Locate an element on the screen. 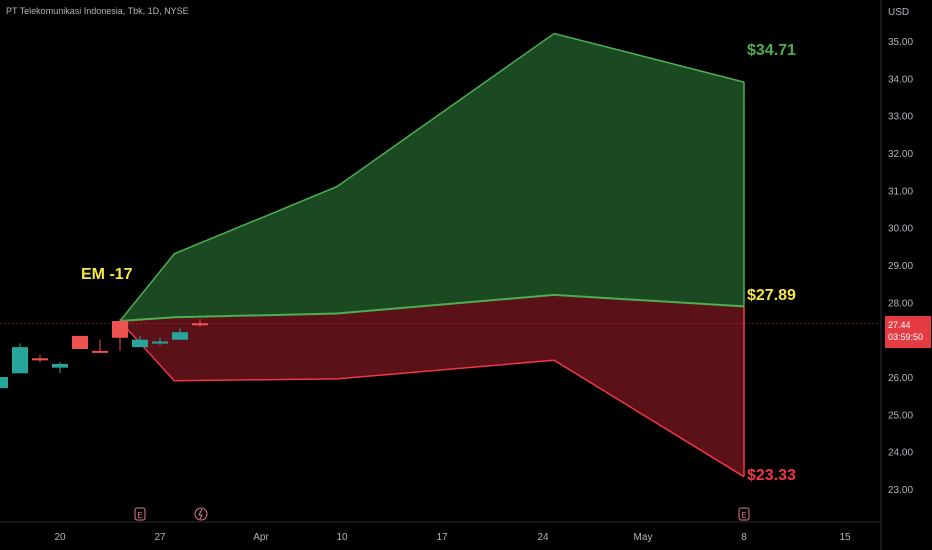 The height and width of the screenshot is (550, 932). y-tick-label: 28.00 is located at coordinates (900, 303).